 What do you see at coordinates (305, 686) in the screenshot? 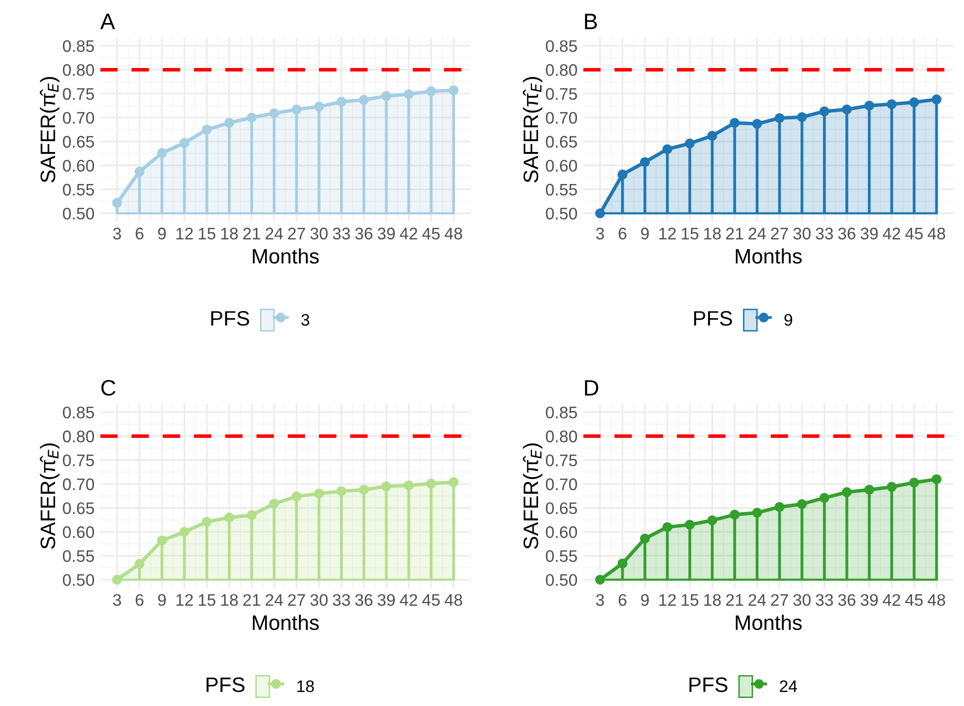
I see `legend-label: 18` at bounding box center [305, 686].